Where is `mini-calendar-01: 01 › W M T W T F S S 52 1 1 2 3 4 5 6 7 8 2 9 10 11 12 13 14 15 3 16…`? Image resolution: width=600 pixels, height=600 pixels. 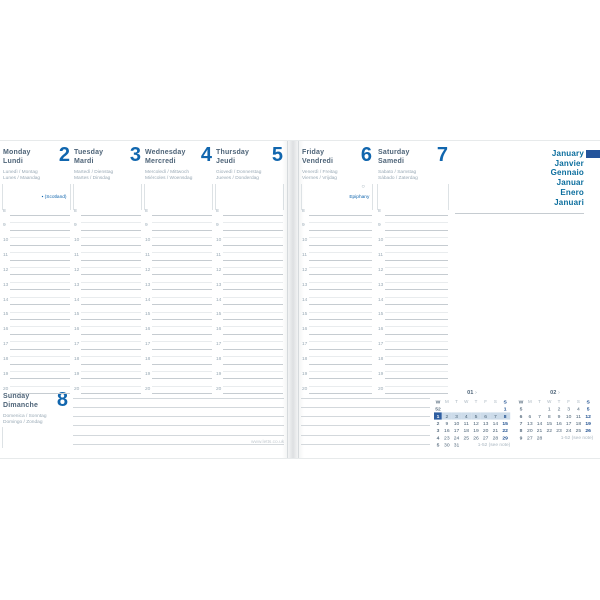
mini-calendar-01: 01 › W M T W T F S S 52 1 1 2 3 4 5 6 7 8 2 9 10 11 12 13 14 15 3 16… is located at coordinates (472, 420).